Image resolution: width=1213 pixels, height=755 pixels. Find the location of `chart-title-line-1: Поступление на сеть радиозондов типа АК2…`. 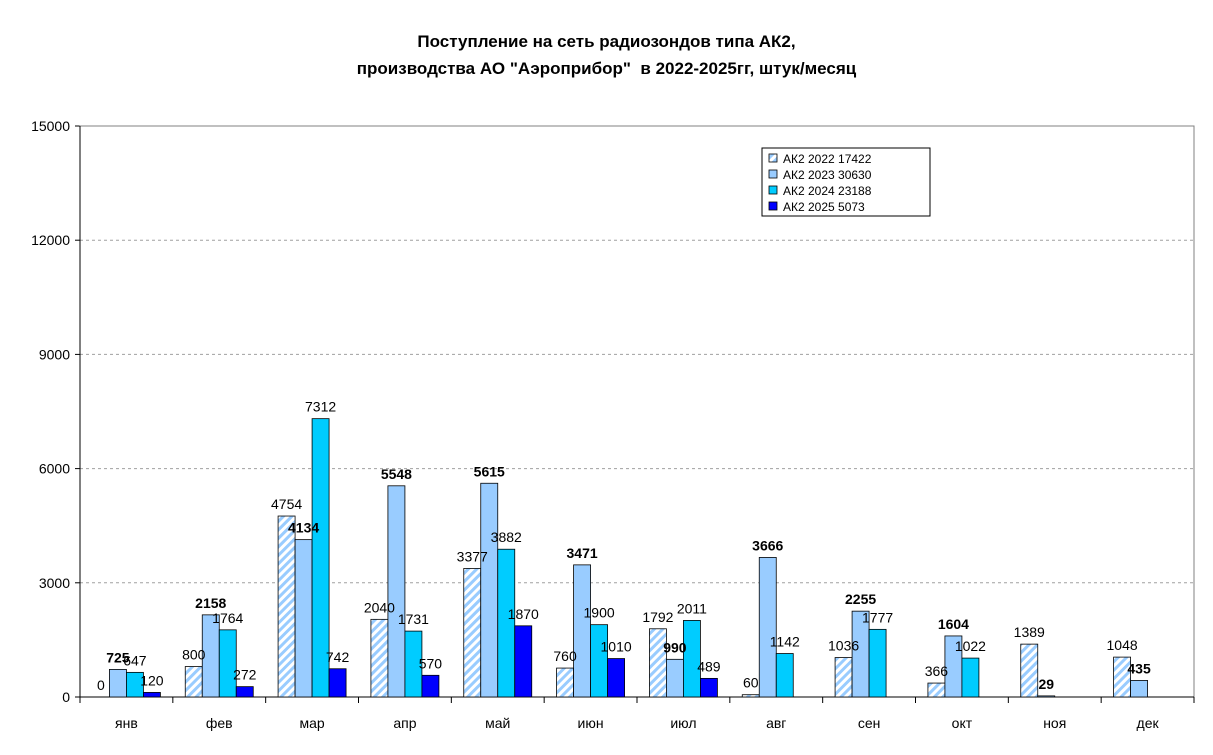

chart-title-line-1: Поступление на сеть радиозондов типа АК2… is located at coordinates (606, 41).